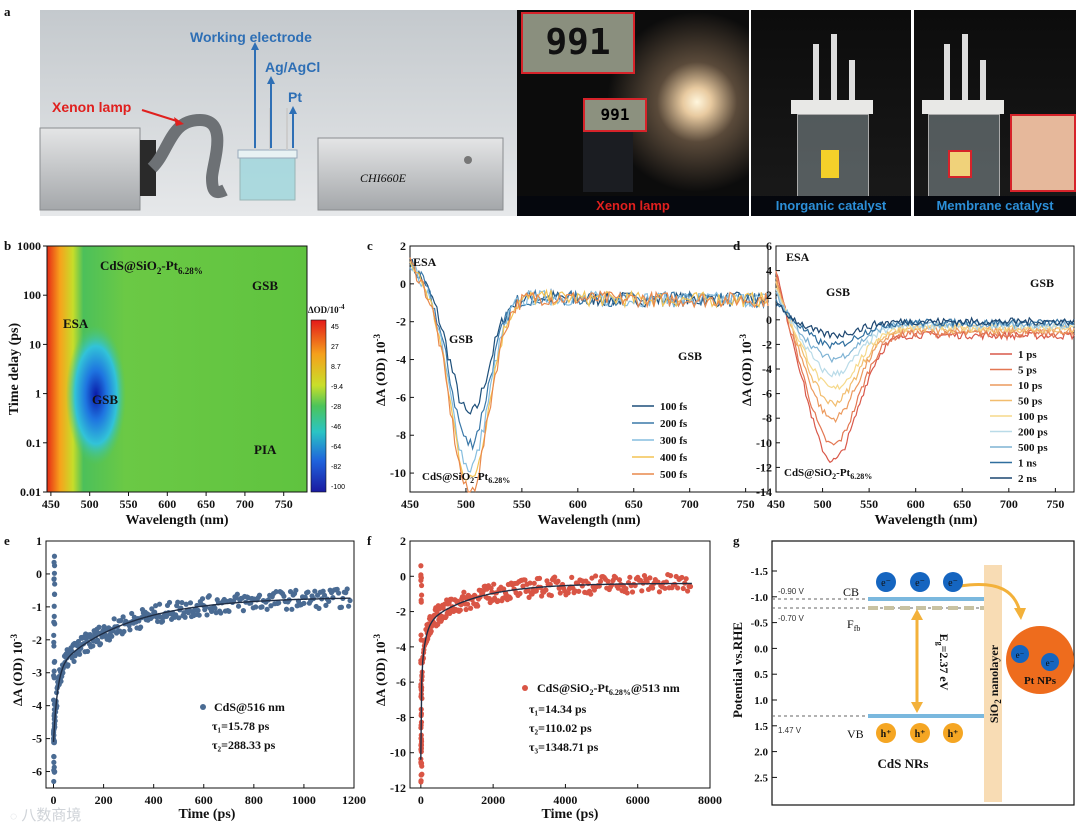 Image resolution: width=1080 pixels, height=829 pixels. I want to click on photo-xenon-lamp: 991 991 Xenon lamp, so click(633, 113).